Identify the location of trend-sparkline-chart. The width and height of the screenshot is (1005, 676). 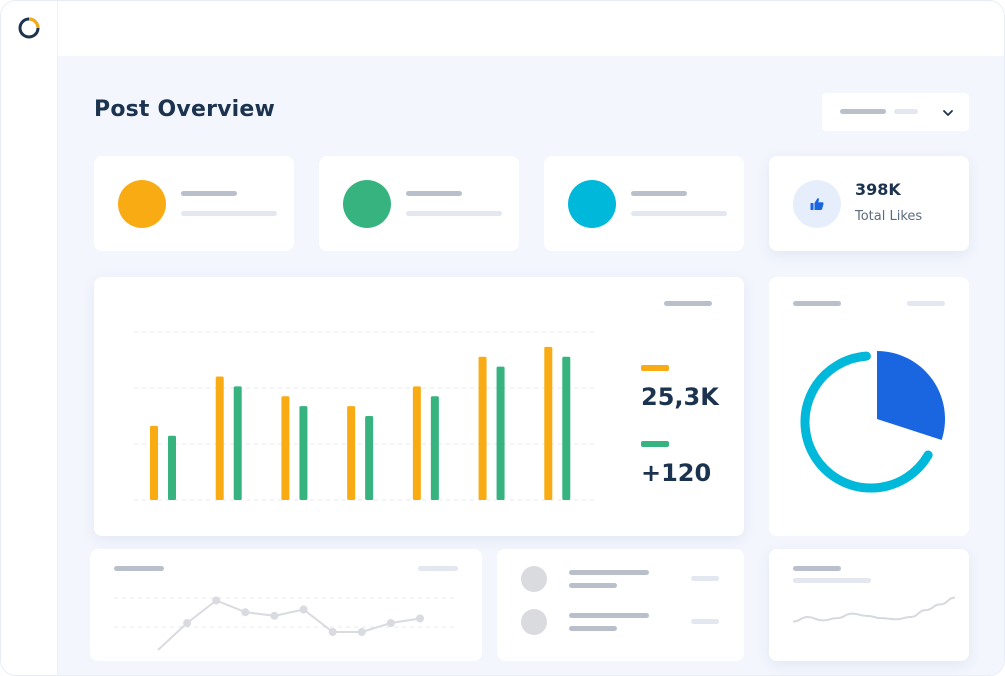
(874, 609).